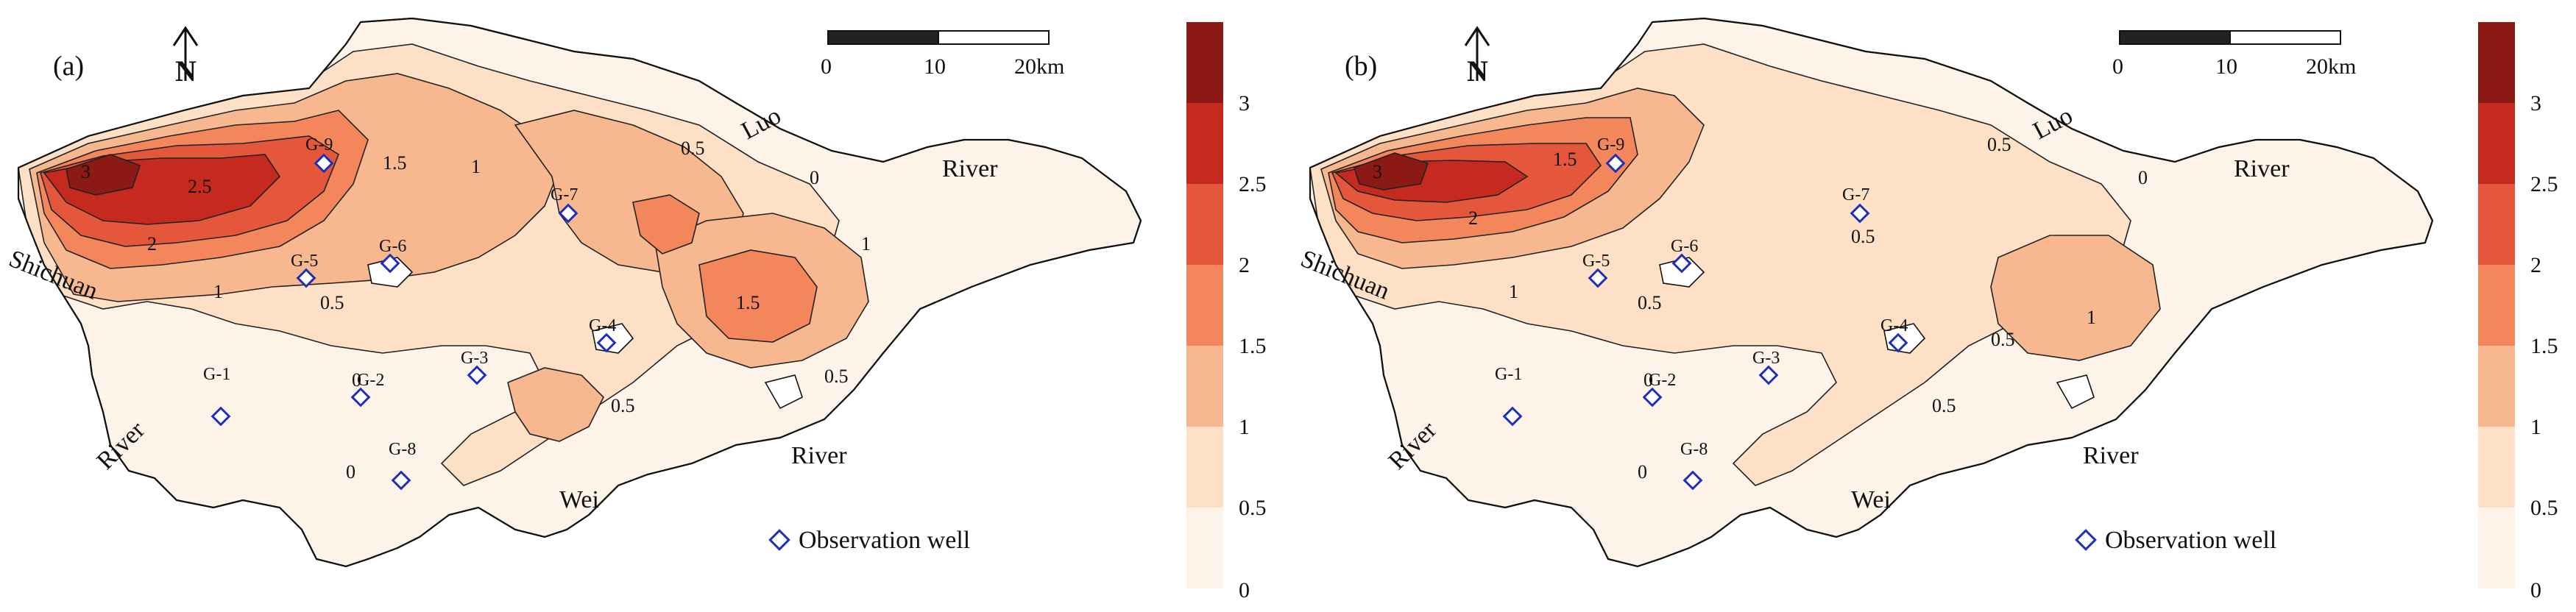 The width and height of the screenshot is (2576, 612). What do you see at coordinates (2535, 103) in the screenshot?
I see `svg-text: 3` at bounding box center [2535, 103].